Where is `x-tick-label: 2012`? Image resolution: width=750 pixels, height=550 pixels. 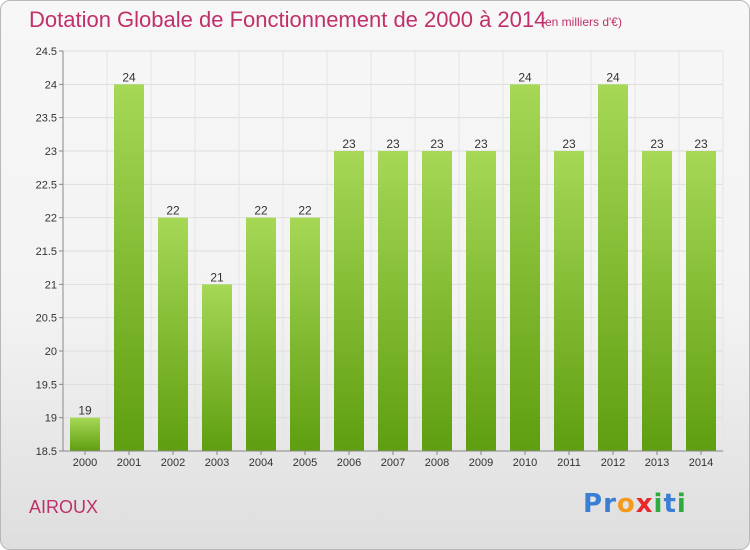 x-tick-label: 2012 is located at coordinates (613, 463).